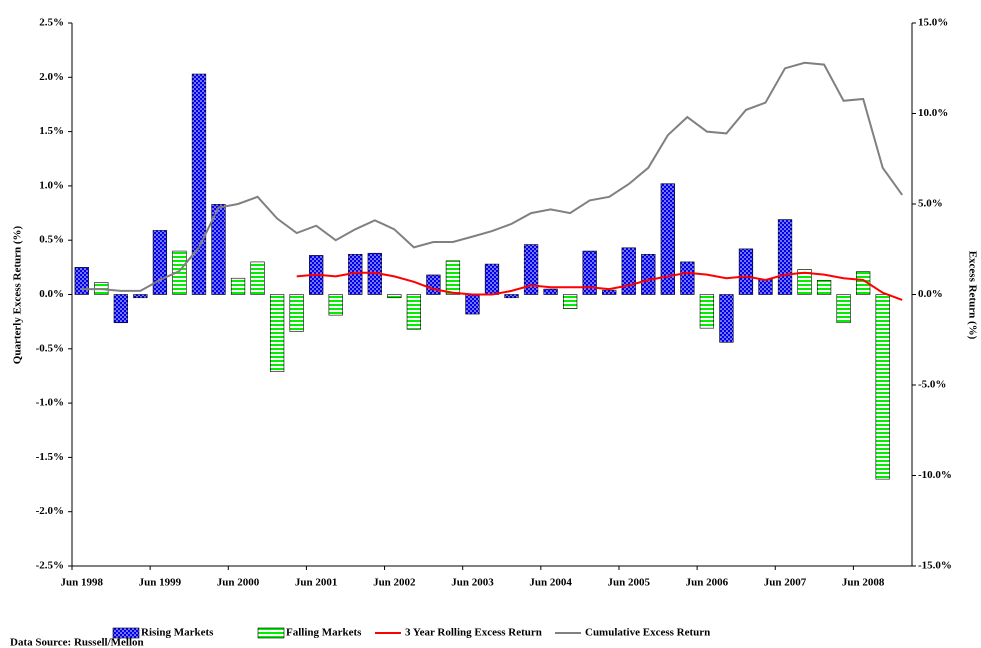 This screenshot has height=648, width=981. I want to click on x-tick-label: Jun 2005, so click(628, 583).